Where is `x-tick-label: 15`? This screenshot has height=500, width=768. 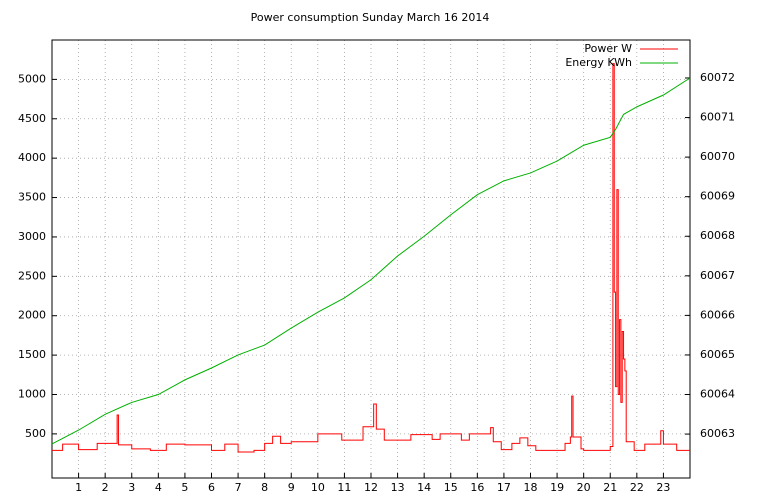
x-tick-label: 15 is located at coordinates (451, 487).